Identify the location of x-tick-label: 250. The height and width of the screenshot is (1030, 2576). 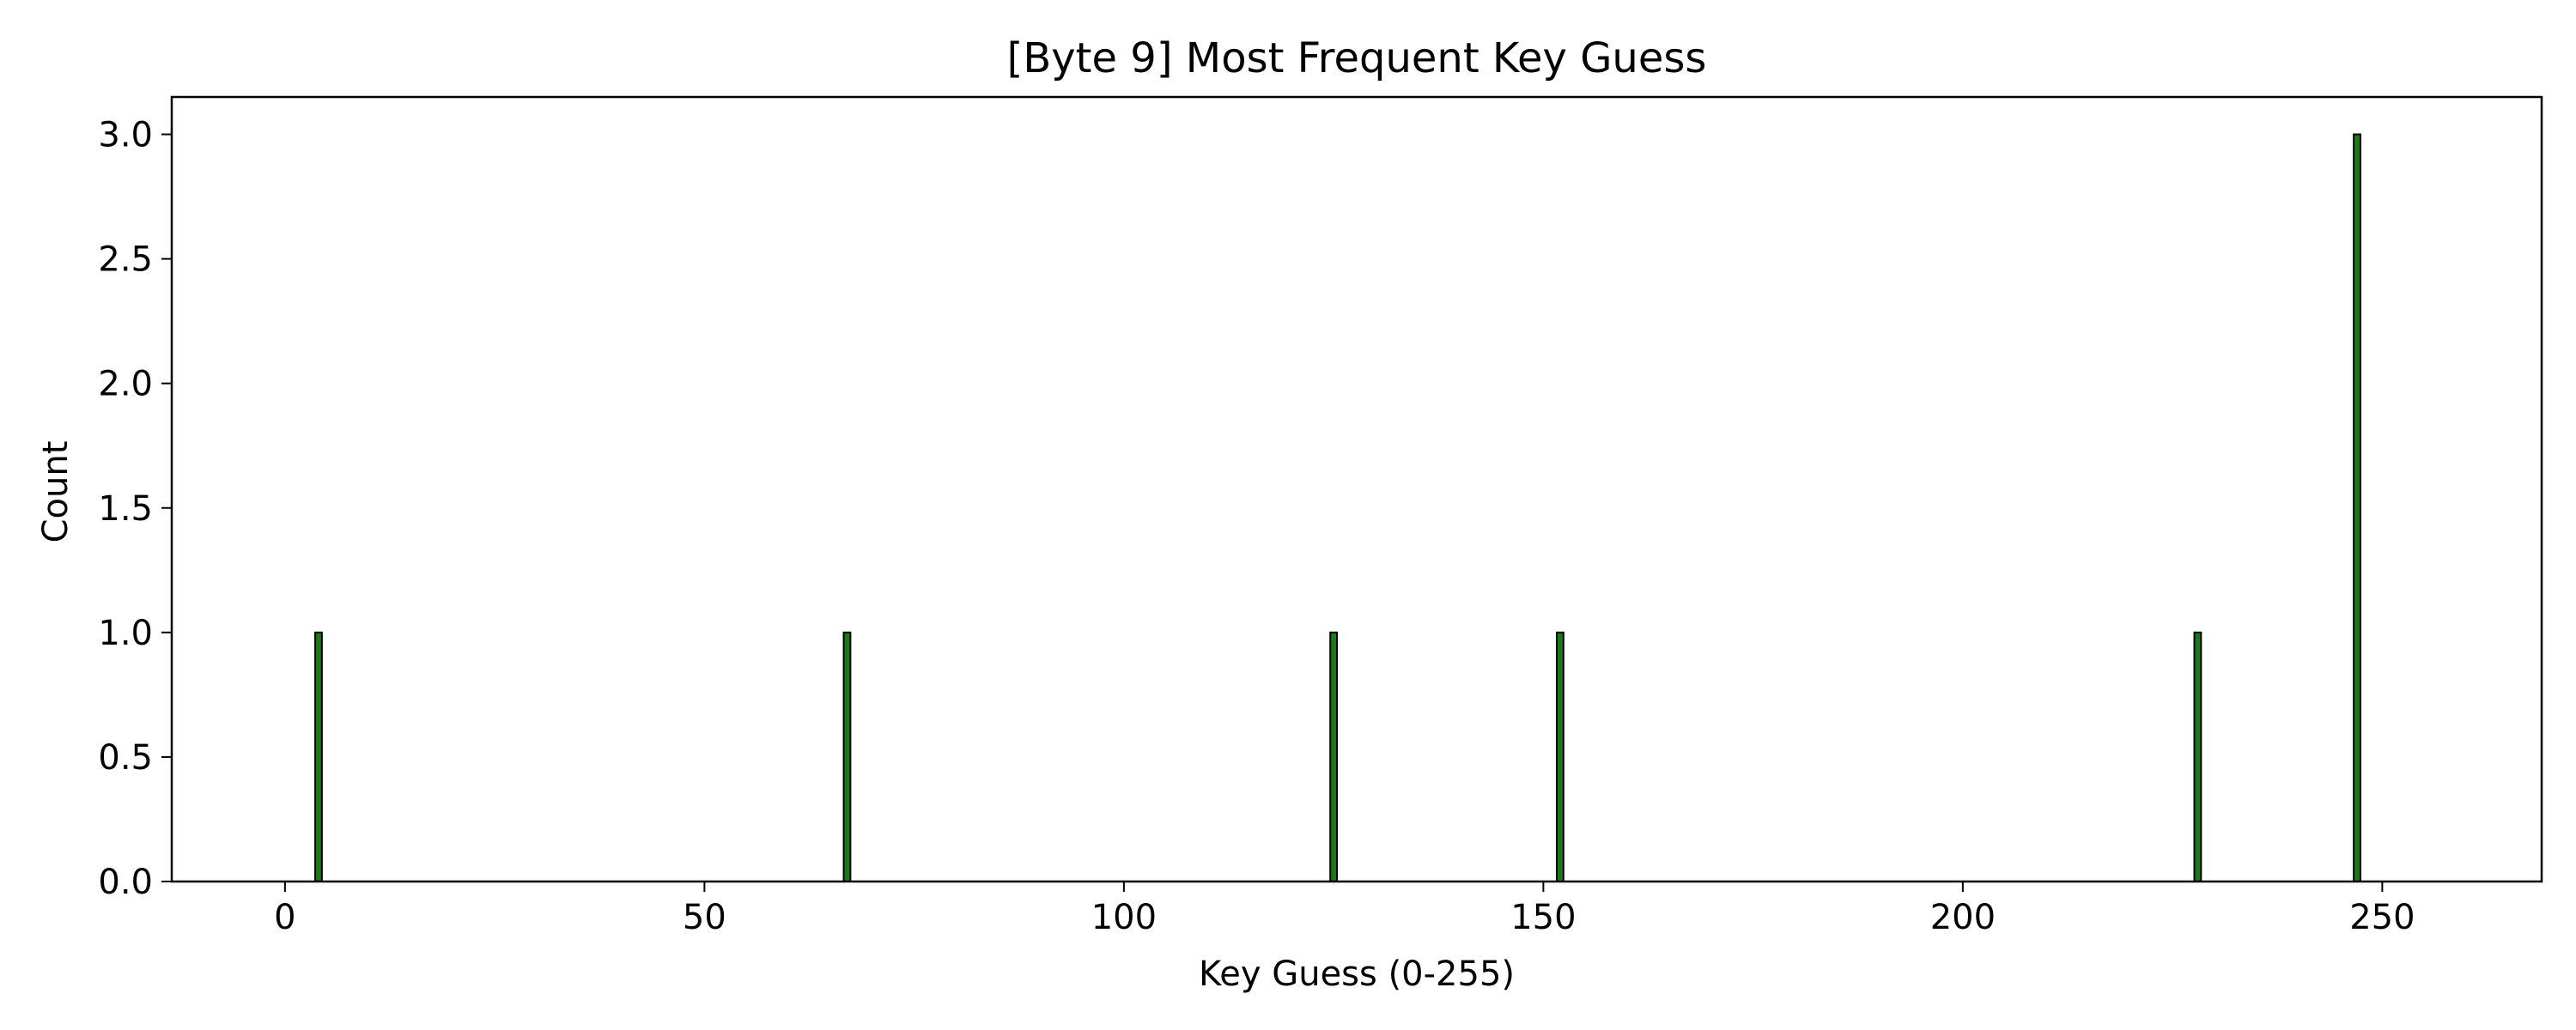
(2382, 917).